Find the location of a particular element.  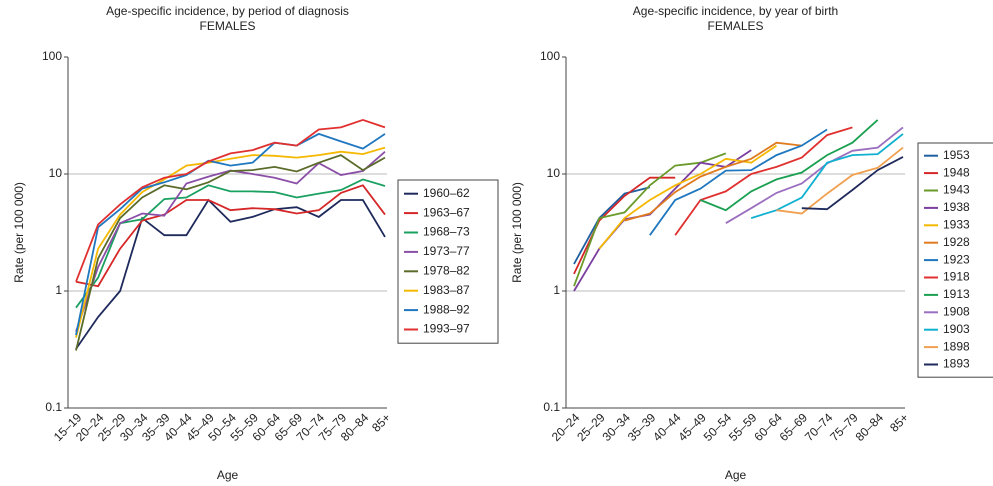

x-tick-label: 55–59 is located at coordinates (743, 427).